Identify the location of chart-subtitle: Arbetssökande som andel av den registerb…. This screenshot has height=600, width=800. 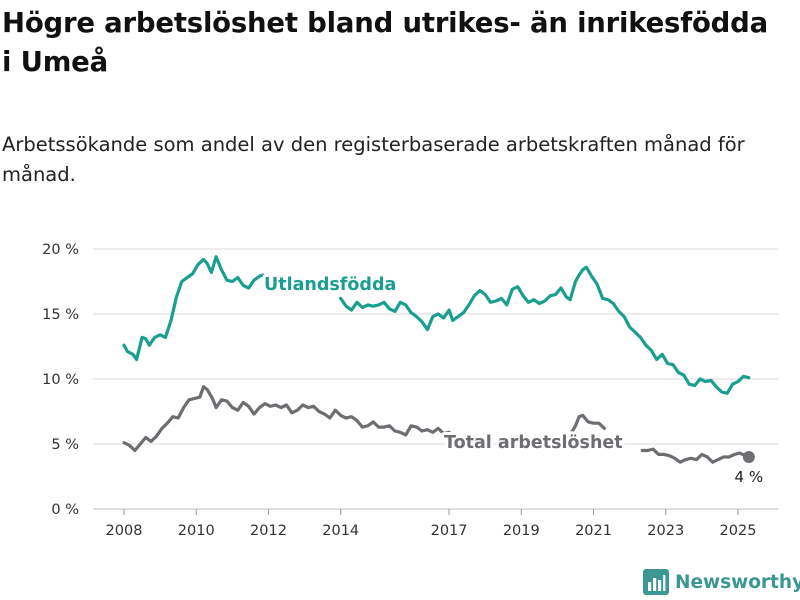
(373, 159).